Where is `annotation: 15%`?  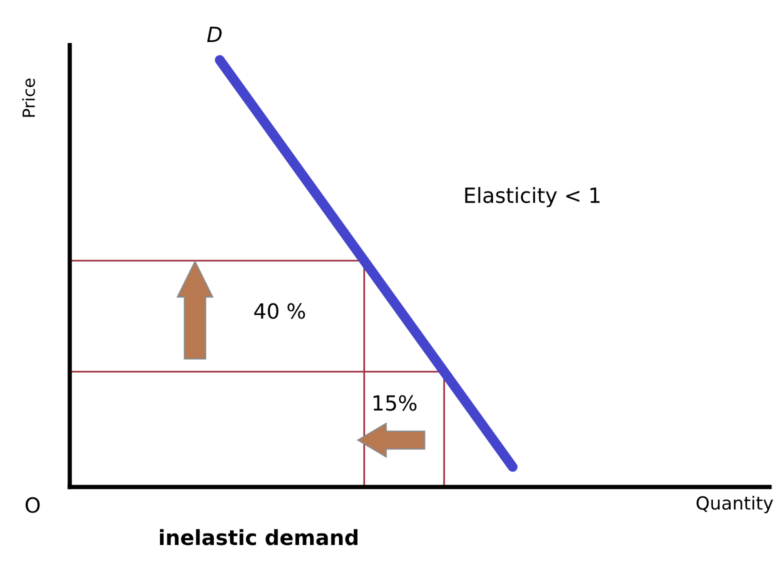 annotation: 15% is located at coordinates (395, 403).